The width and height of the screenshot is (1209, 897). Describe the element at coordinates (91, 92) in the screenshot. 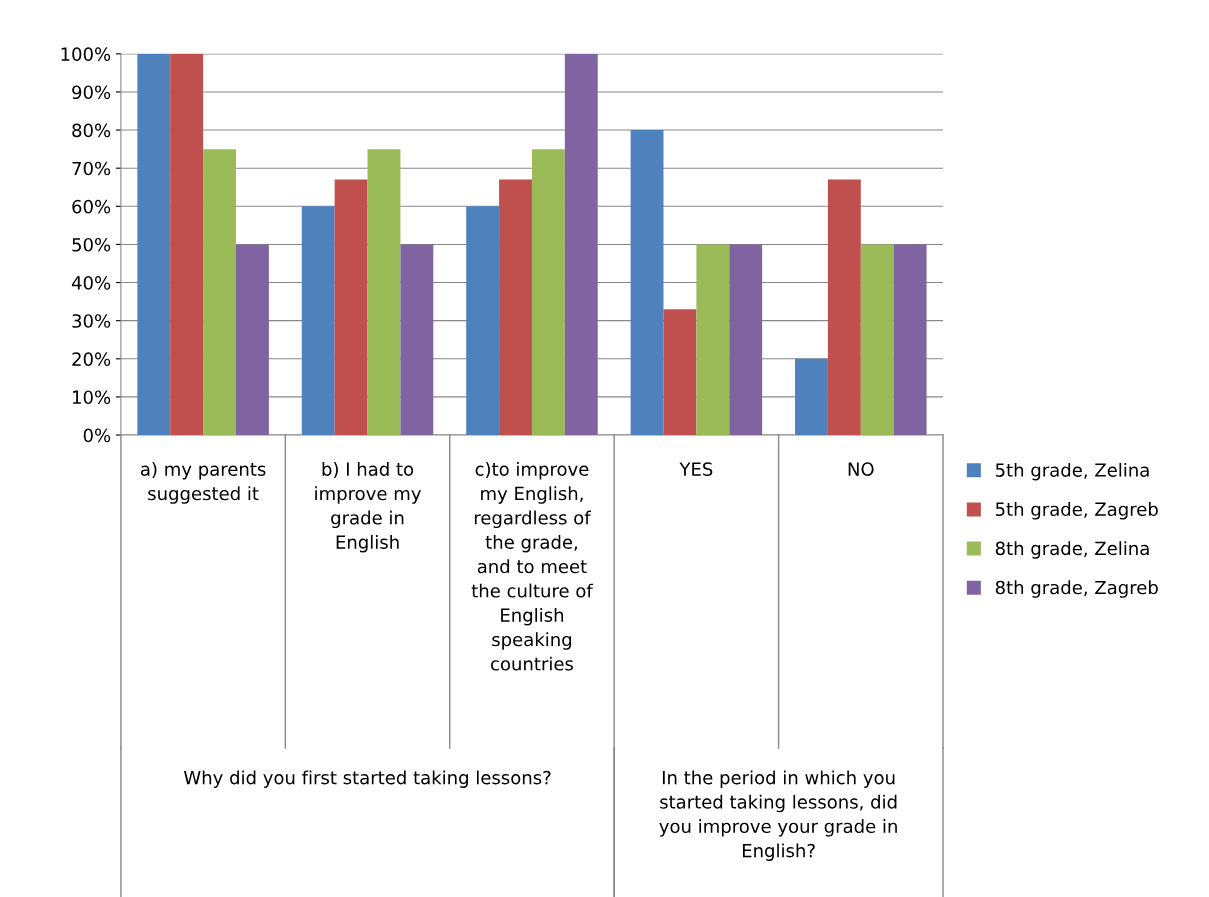

I see `y-tick-label: 90%` at that location.